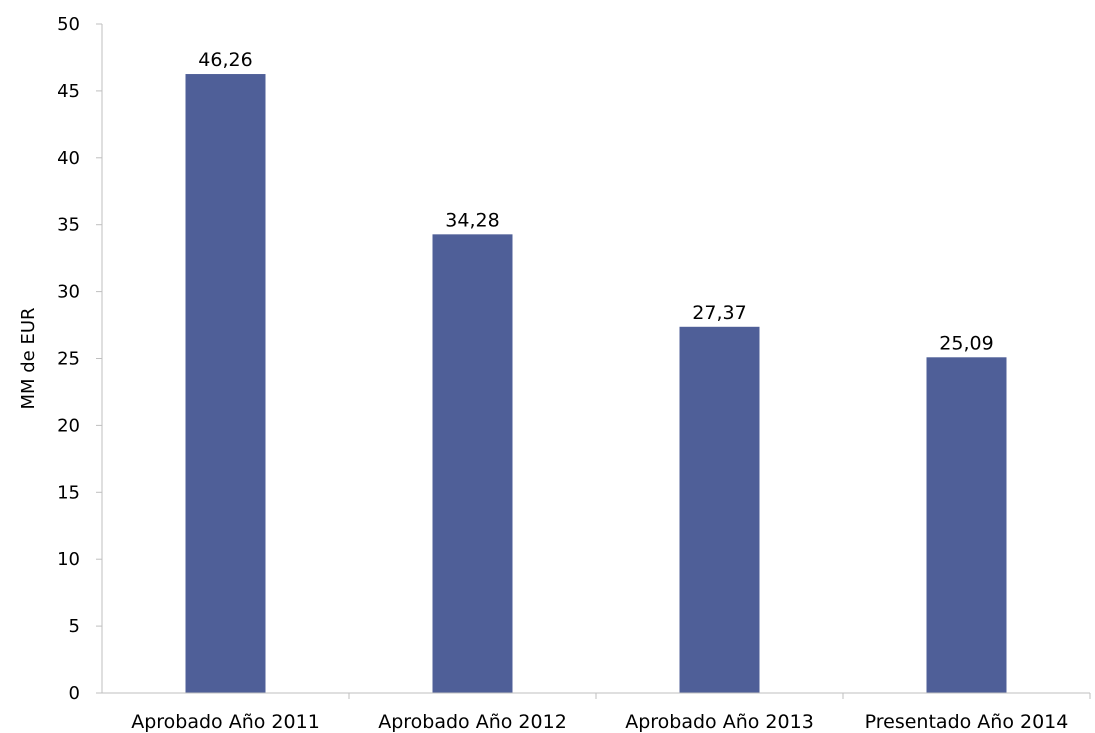  Describe the element at coordinates (719, 722) in the screenshot. I see `x-tick-label: Aprobado Año 2013` at that location.